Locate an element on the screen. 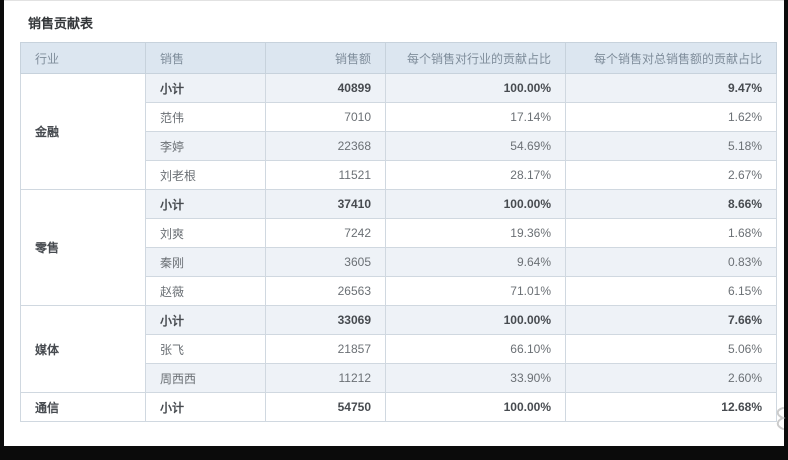 The image size is (788, 460). col-header-total-contribution: 每个销售对总销售额的贡献占比 is located at coordinates (671, 58).